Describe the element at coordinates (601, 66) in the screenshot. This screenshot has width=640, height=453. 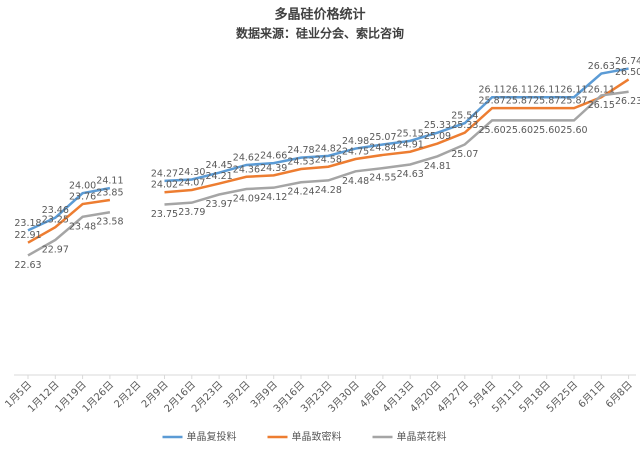
I see `data-label: 26.63` at that location.